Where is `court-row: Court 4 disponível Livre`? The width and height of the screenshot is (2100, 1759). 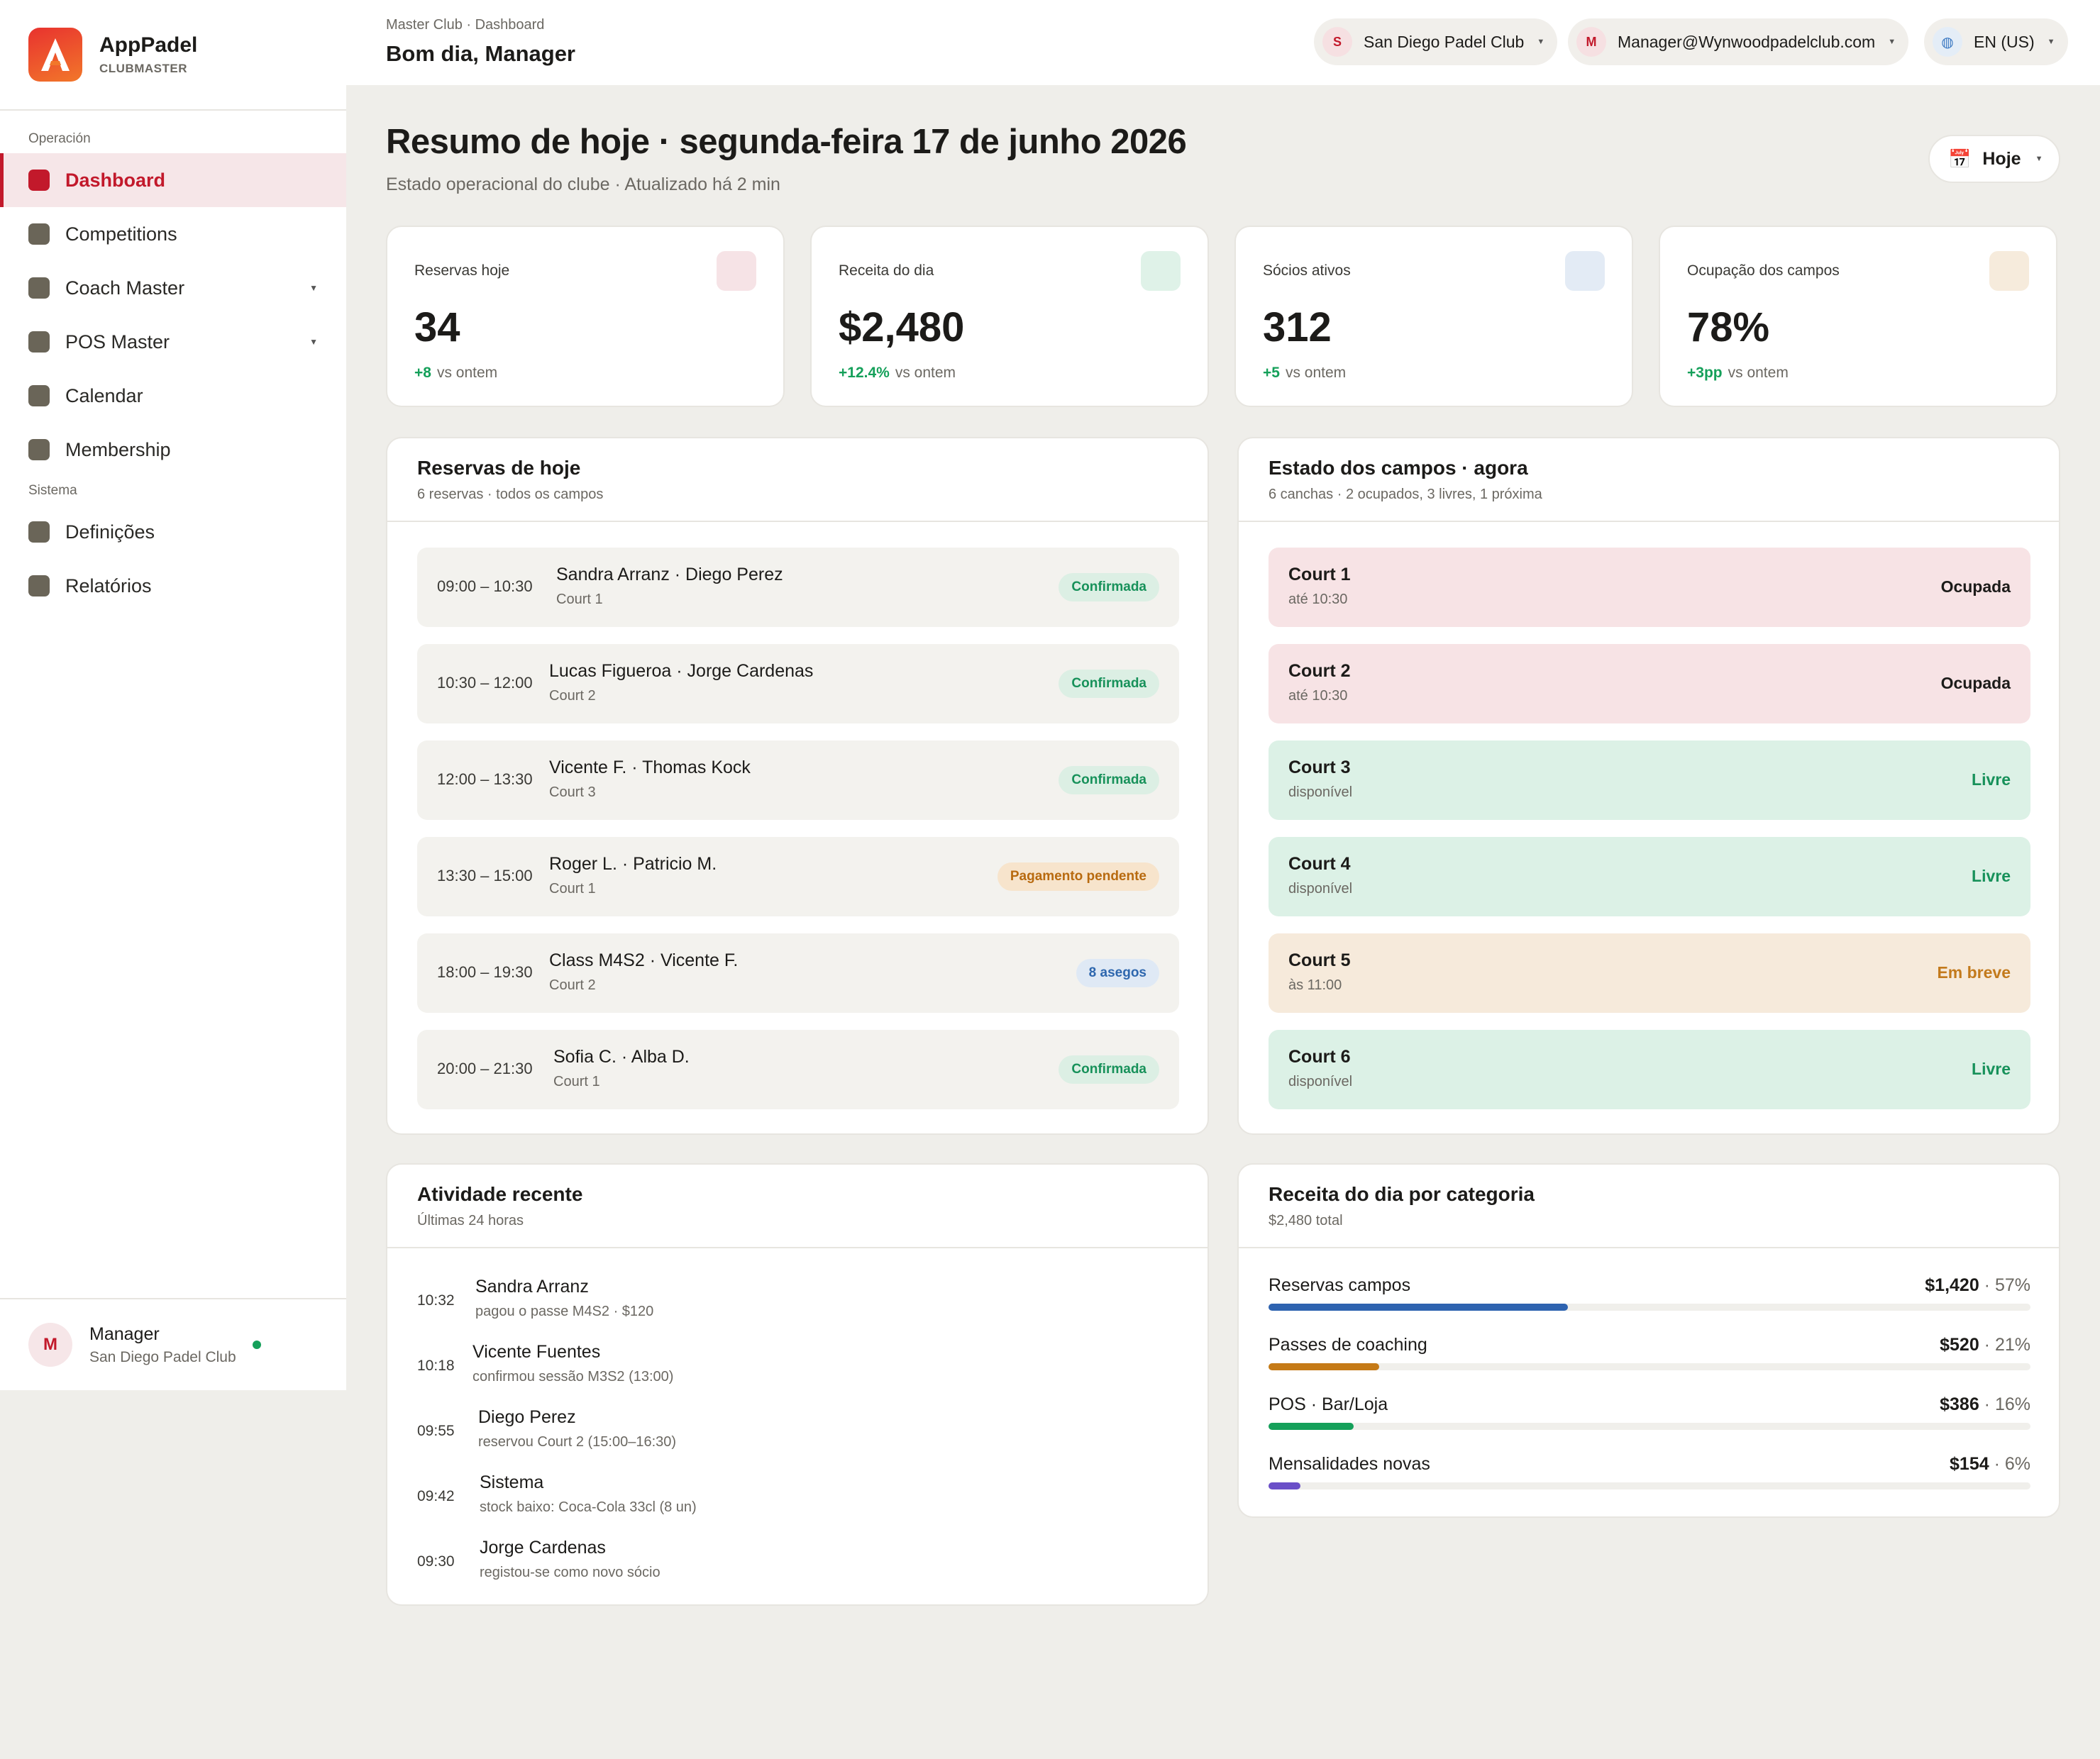 court-row: Court 4 disponível Livre is located at coordinates (1650, 876).